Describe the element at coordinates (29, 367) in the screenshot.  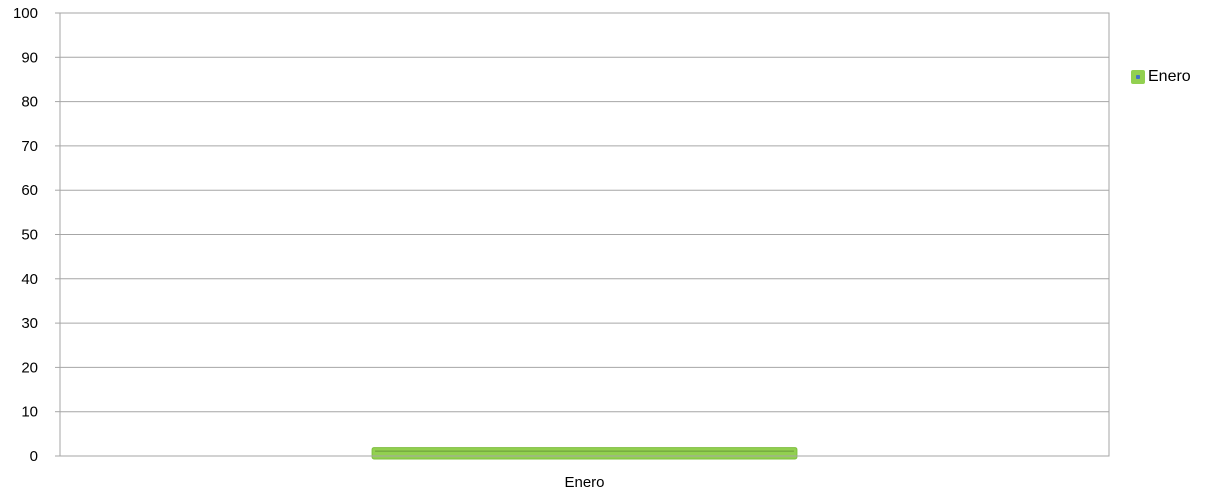
I see `y-tick-label: 20` at that location.